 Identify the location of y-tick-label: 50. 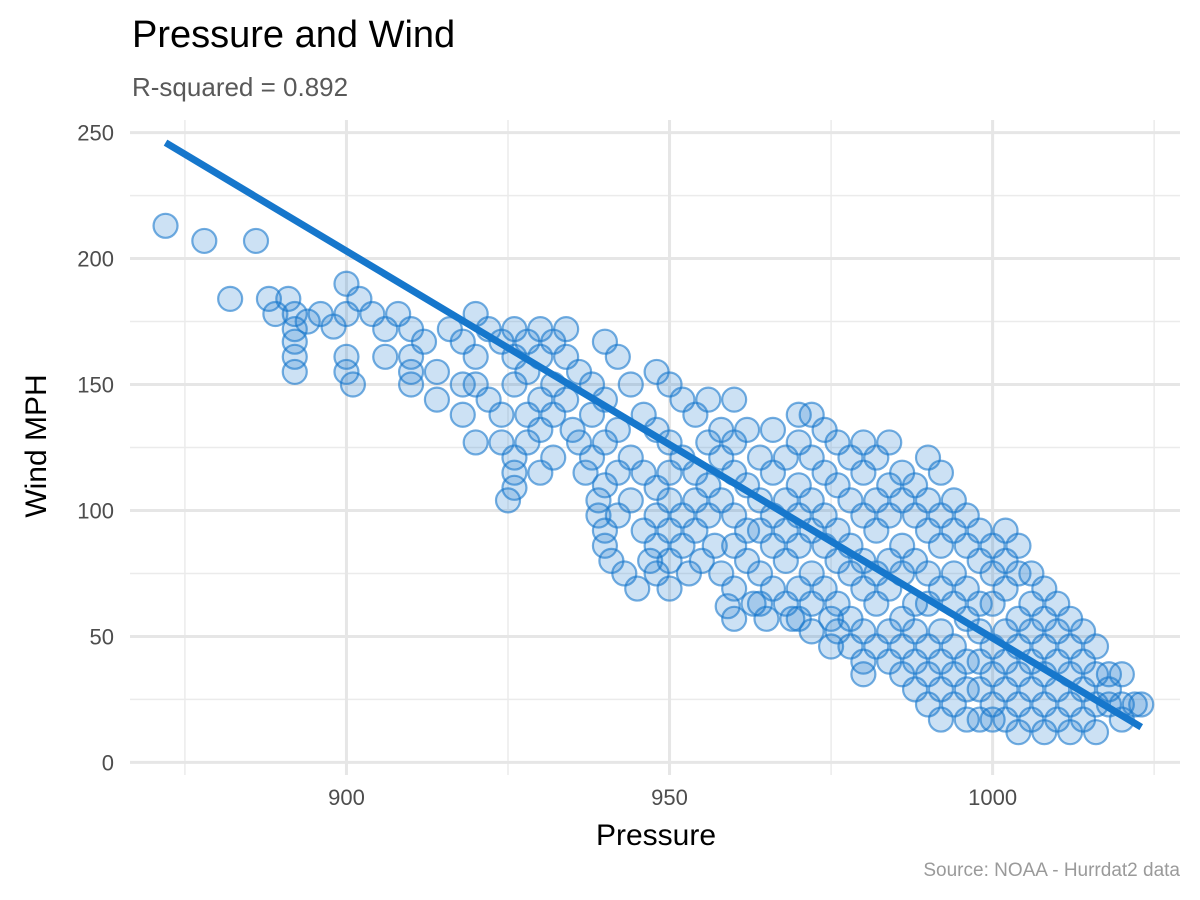
(102, 636).